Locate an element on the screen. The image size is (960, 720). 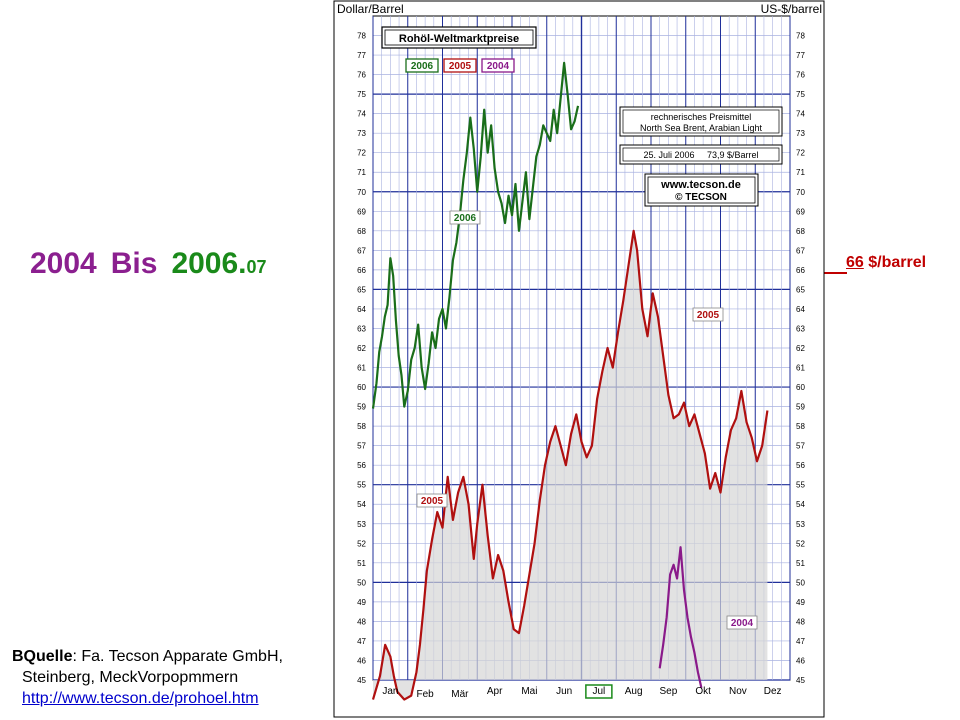
info-box-inner-border is located at coordinates (701, 121).